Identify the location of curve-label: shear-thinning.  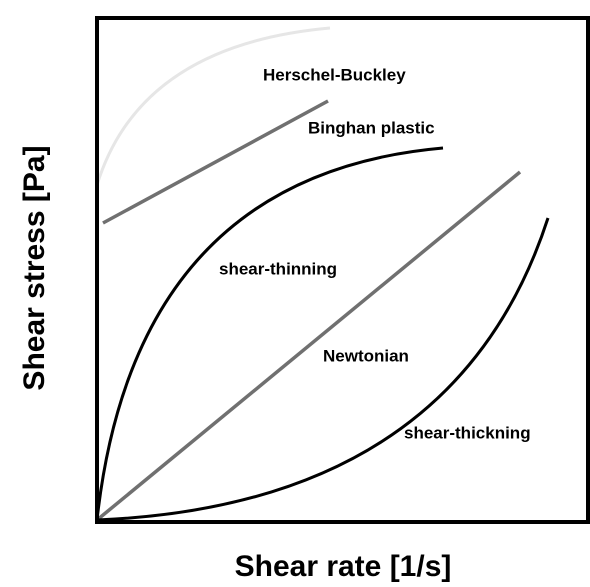
(278, 268).